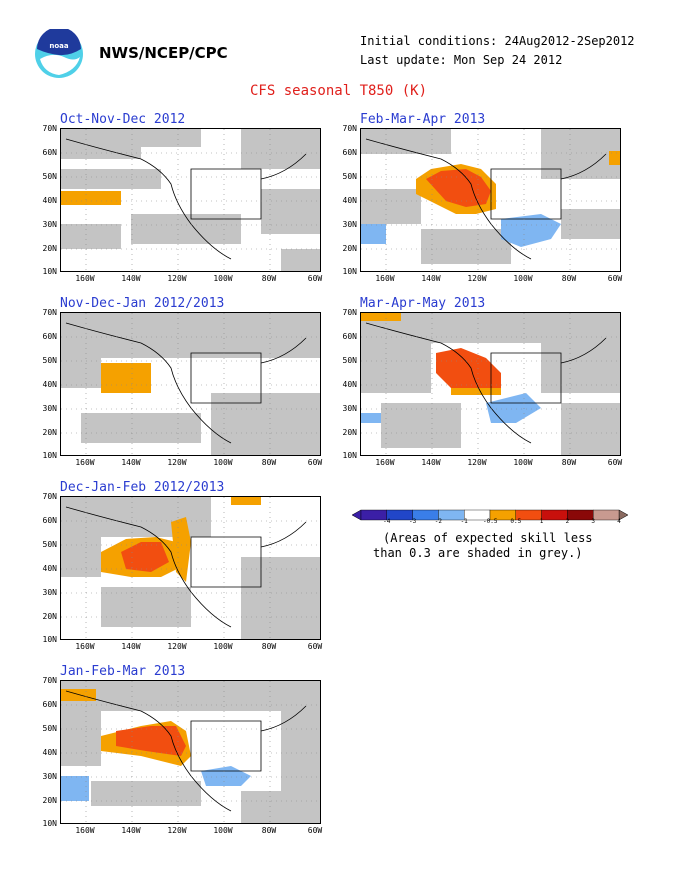 This screenshot has height=880, width=680. Describe the element at coordinates (123, 671) in the screenshot. I see `panel-title-jfm: Jan-Feb-Mar 2013` at that location.